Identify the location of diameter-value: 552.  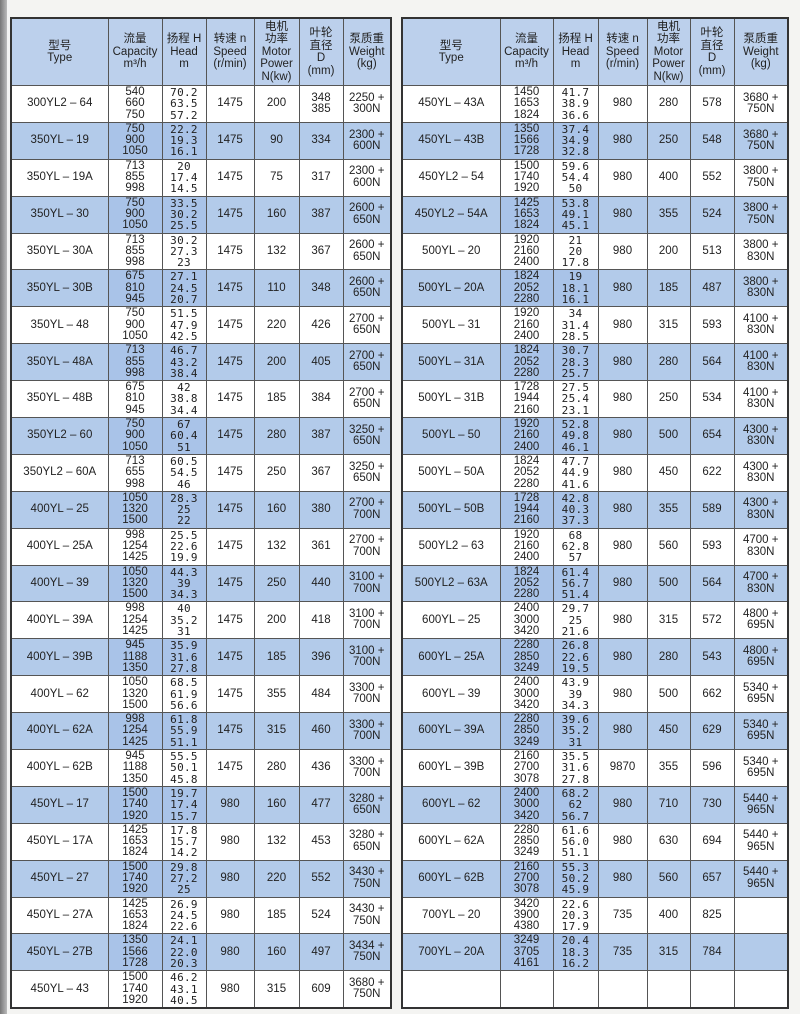
(712, 177).